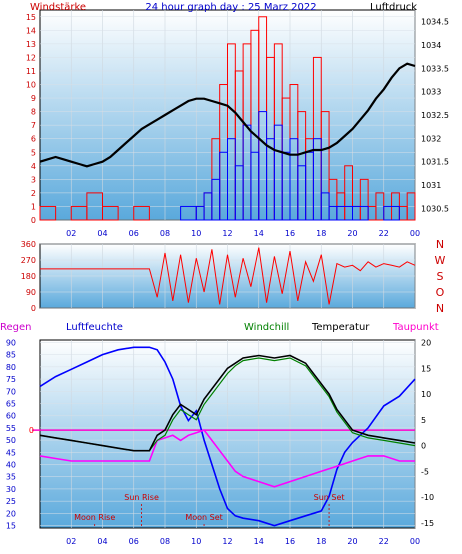 The image size is (462, 554). What do you see at coordinates (11, 416) in the screenshot?
I see `panel3-left-tick-9: 60` at bounding box center [11, 416].